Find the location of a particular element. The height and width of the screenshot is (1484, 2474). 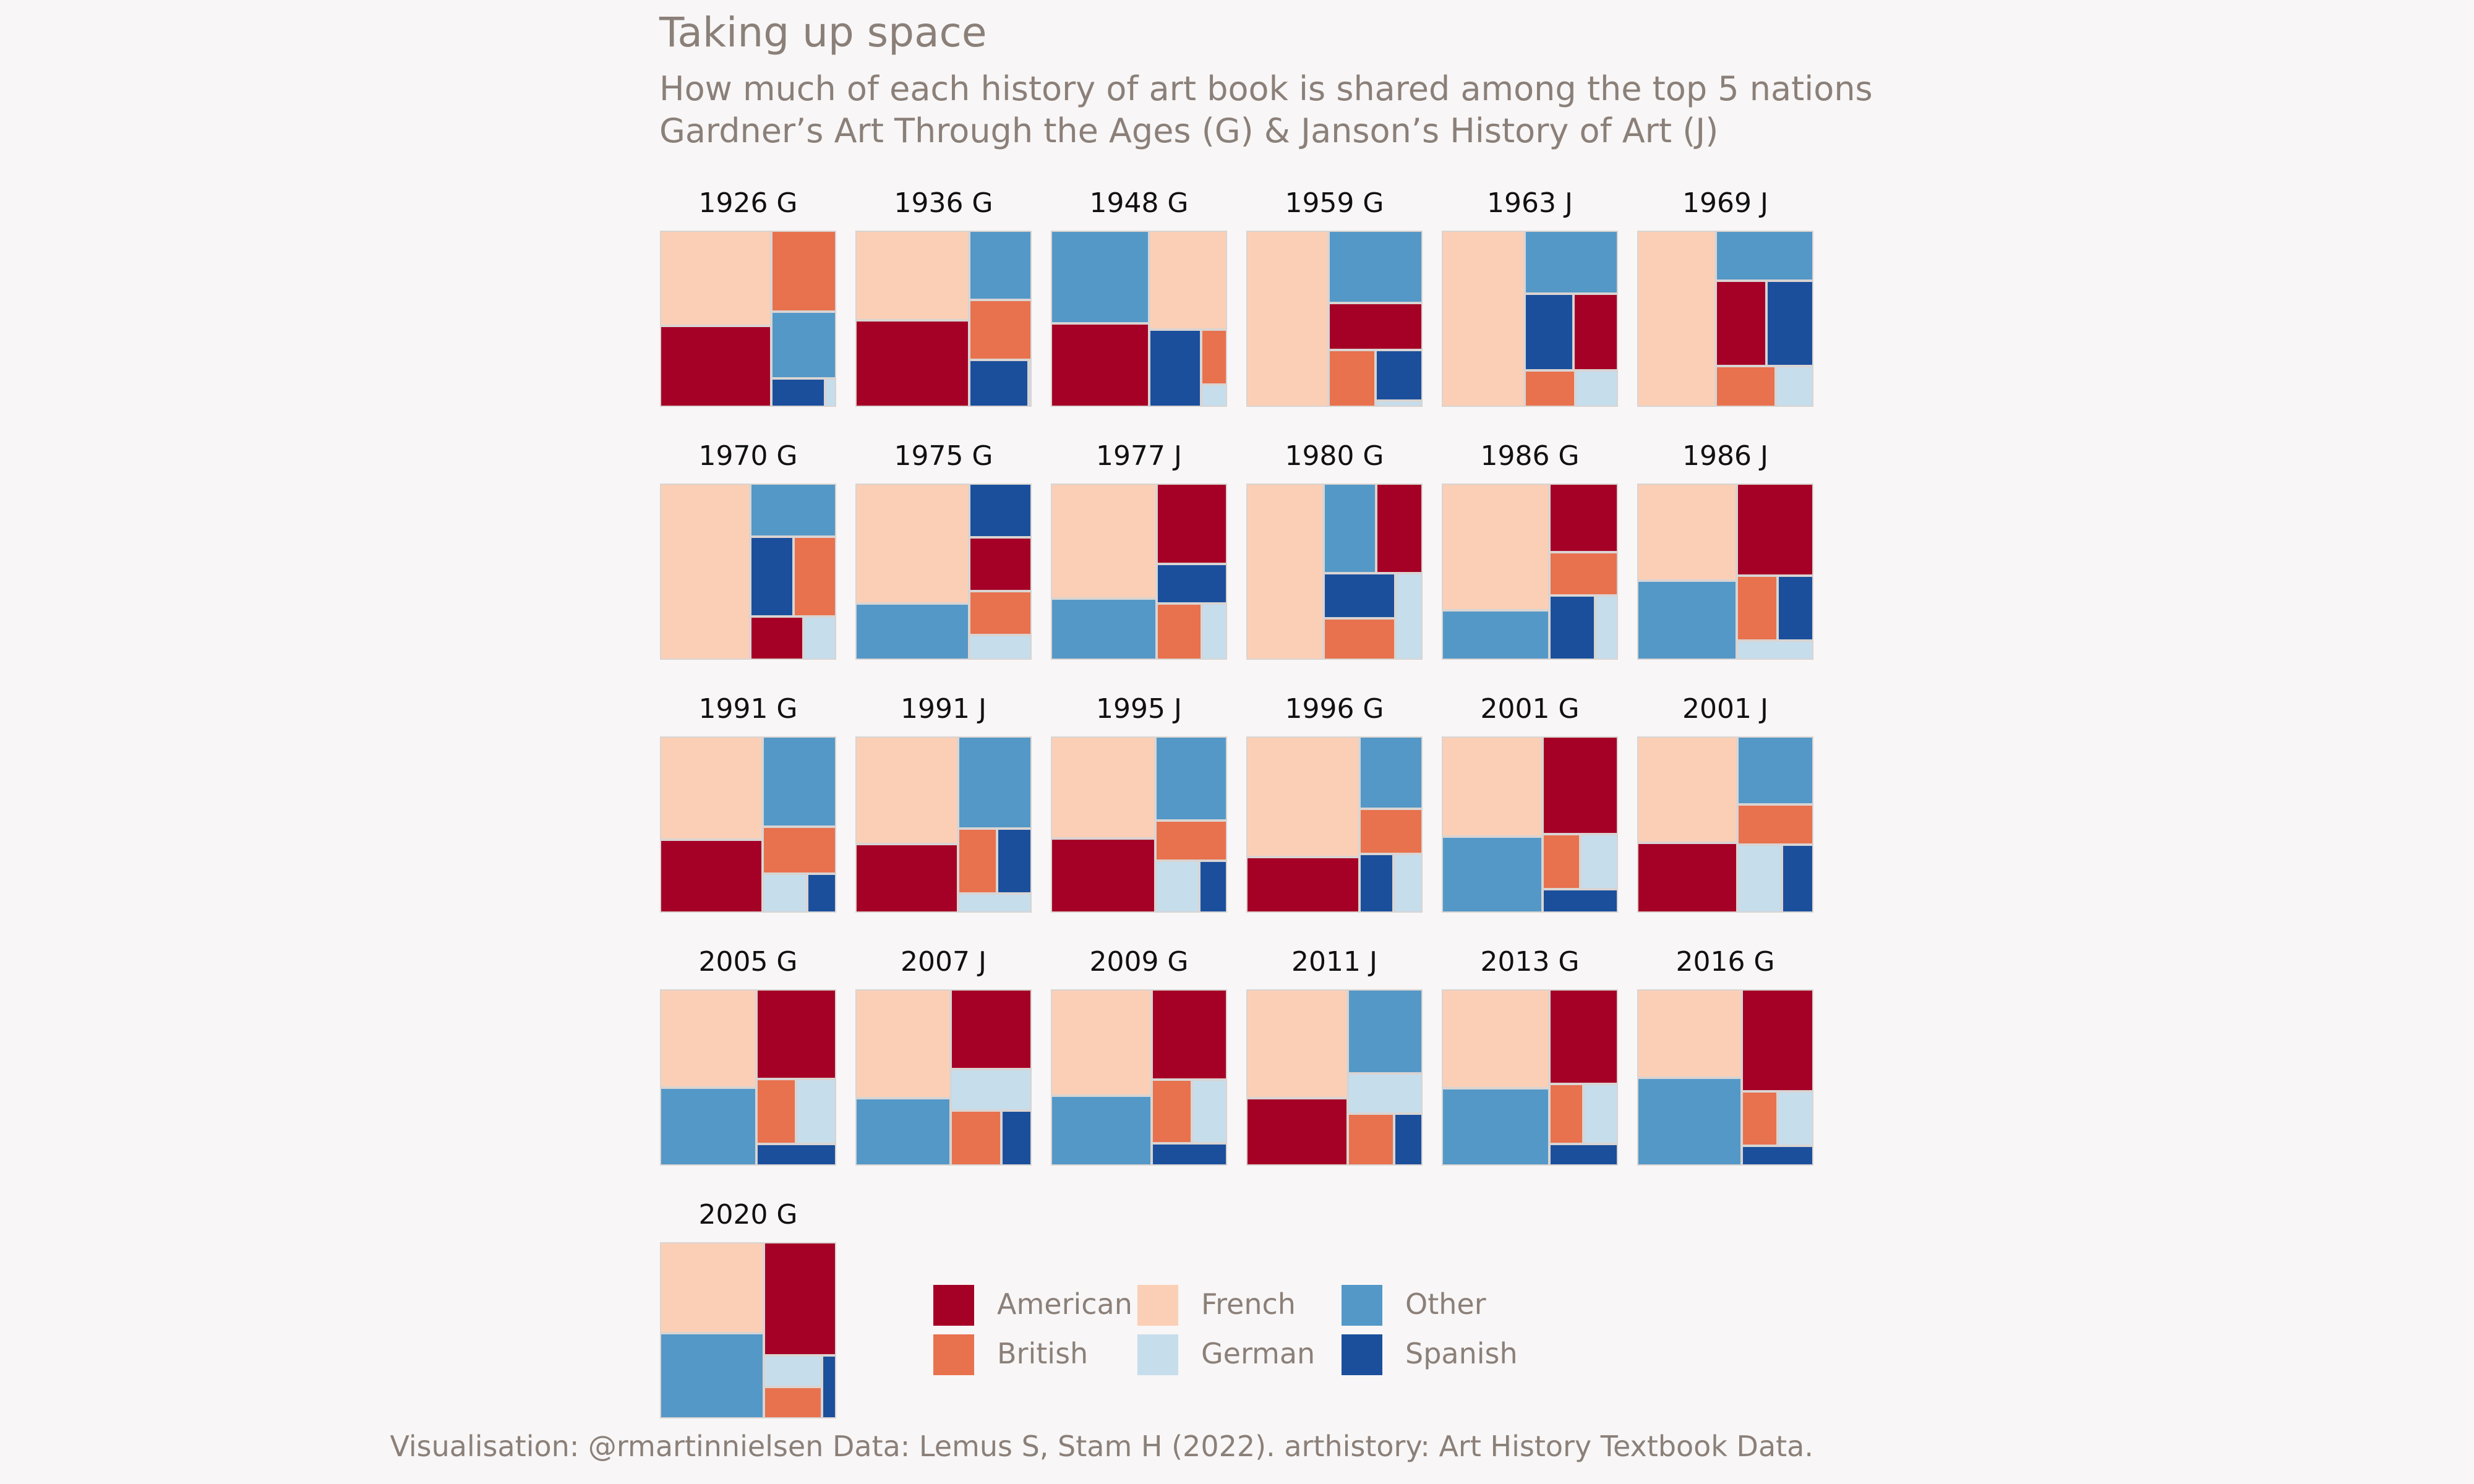

panel-label: 2005 G is located at coordinates (748, 962).